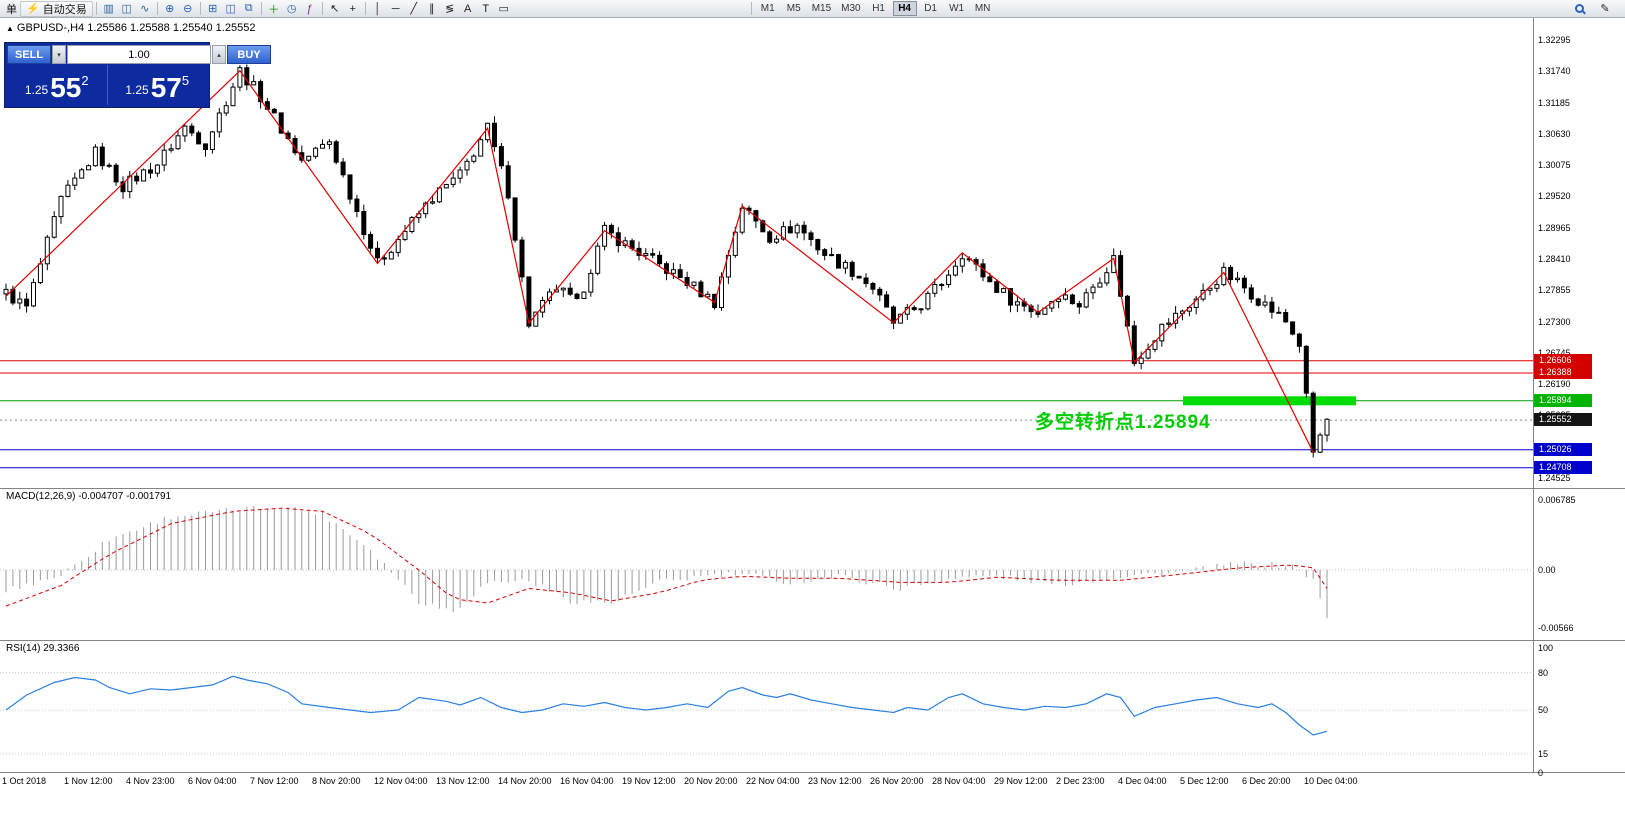 The height and width of the screenshot is (818, 1625). I want to click on line-chart-icon: ∿, so click(145, 9).